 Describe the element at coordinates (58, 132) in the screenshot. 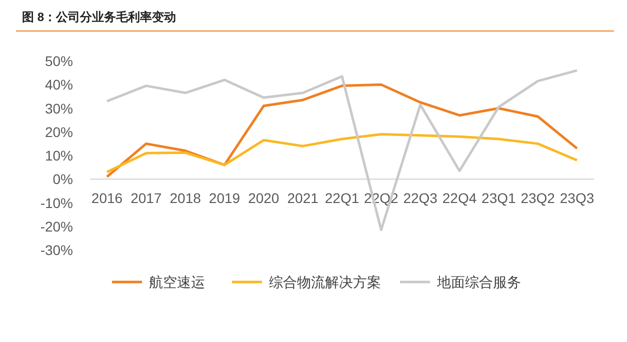

I see `y-tick-label: 20%` at that location.